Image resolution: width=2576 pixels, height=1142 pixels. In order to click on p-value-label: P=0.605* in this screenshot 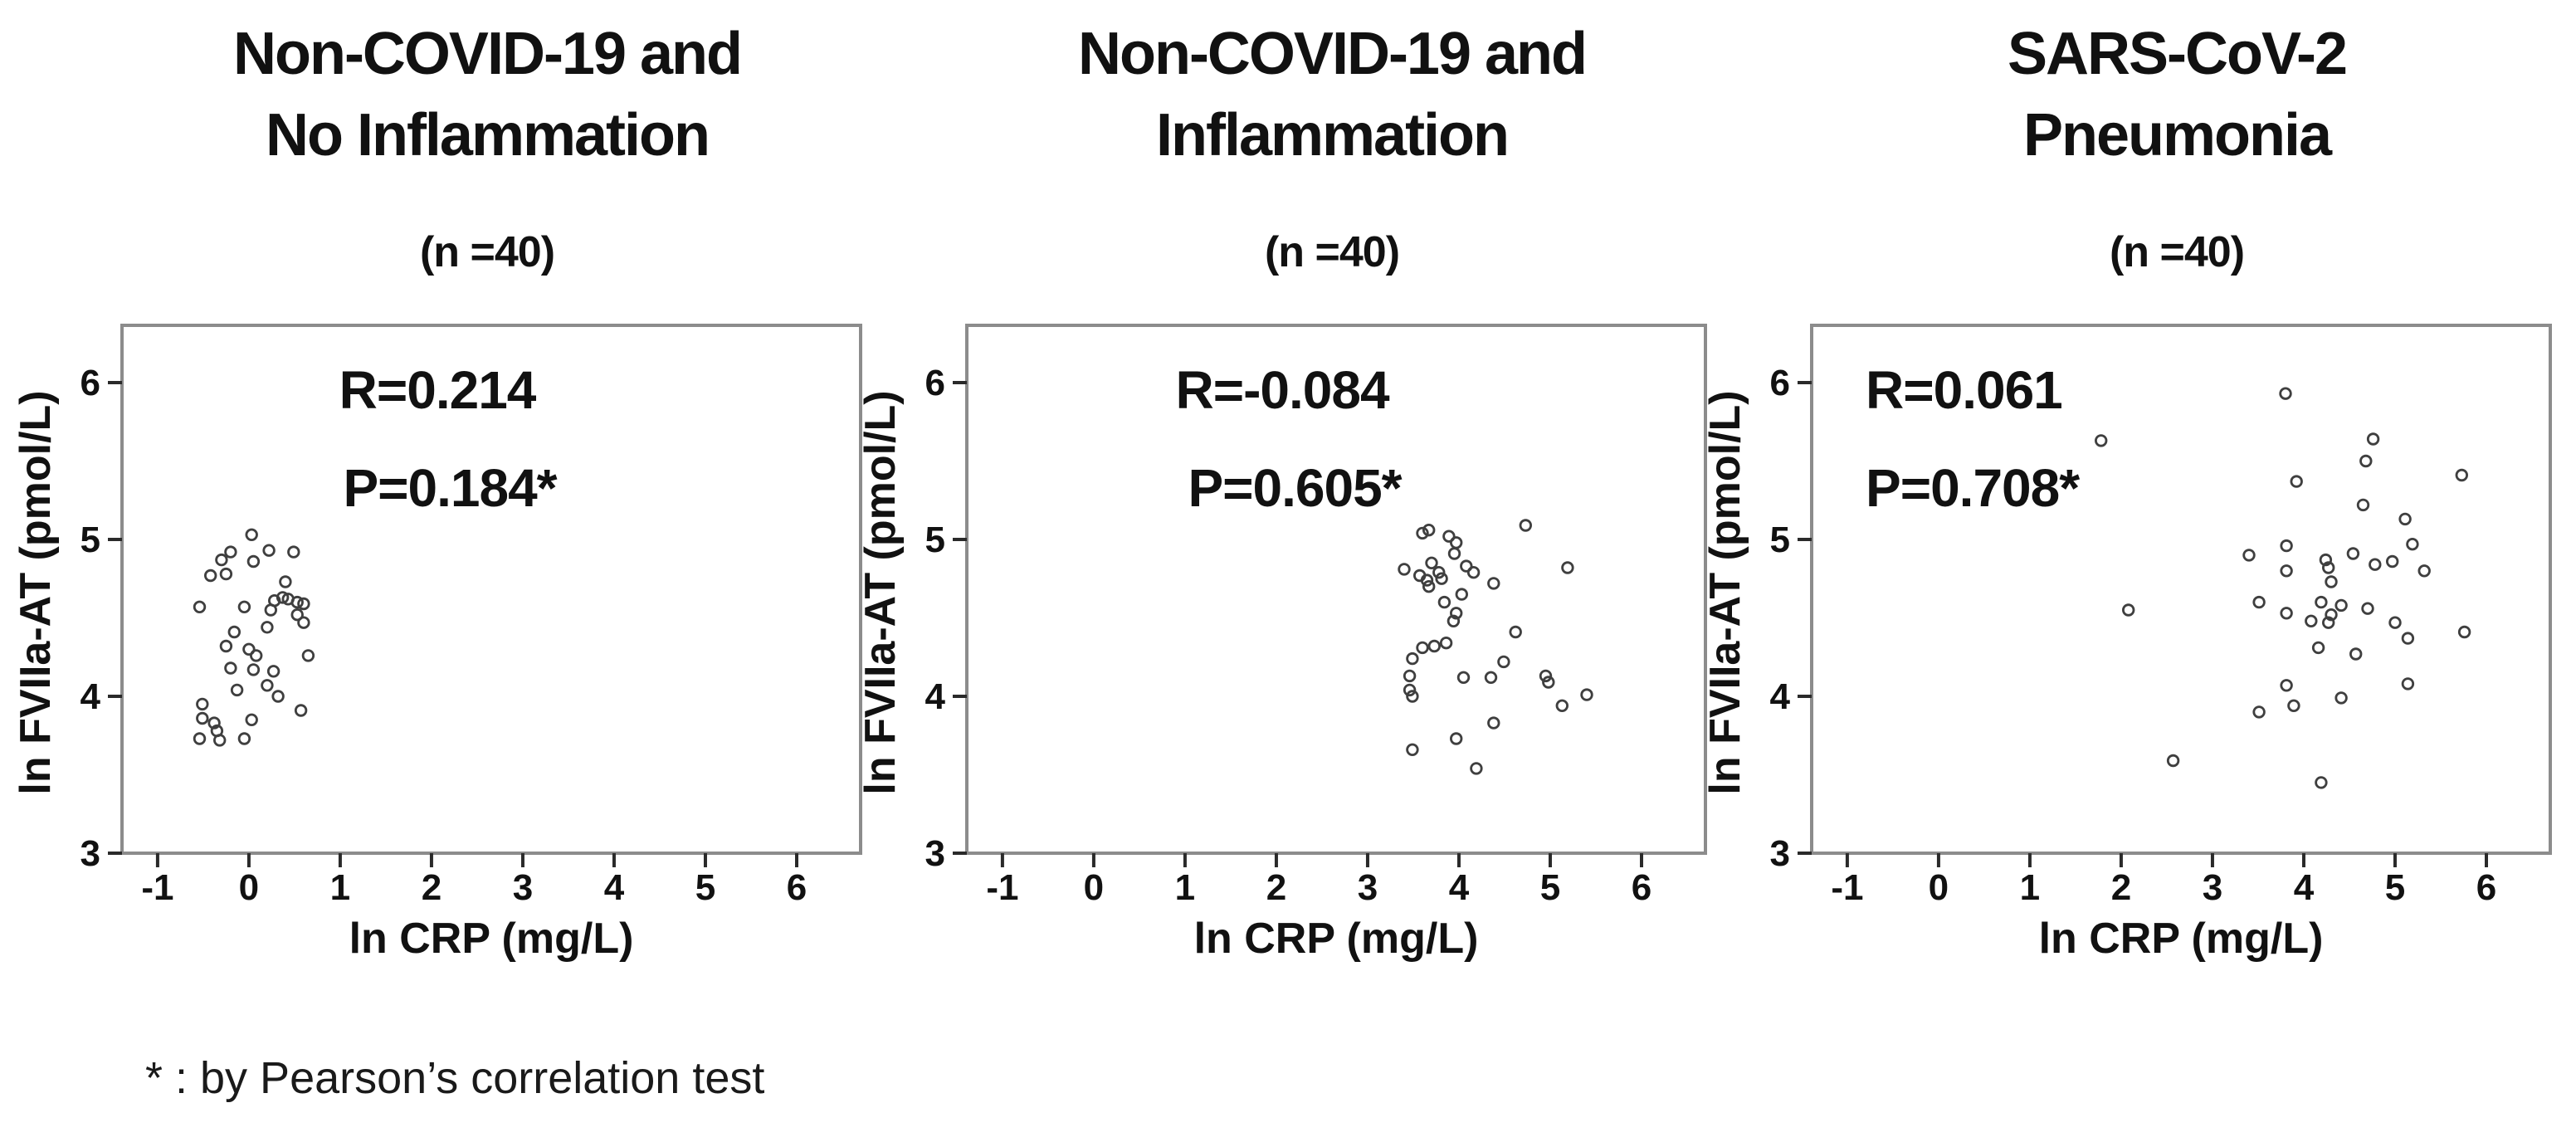, I will do `click(1295, 488)`.